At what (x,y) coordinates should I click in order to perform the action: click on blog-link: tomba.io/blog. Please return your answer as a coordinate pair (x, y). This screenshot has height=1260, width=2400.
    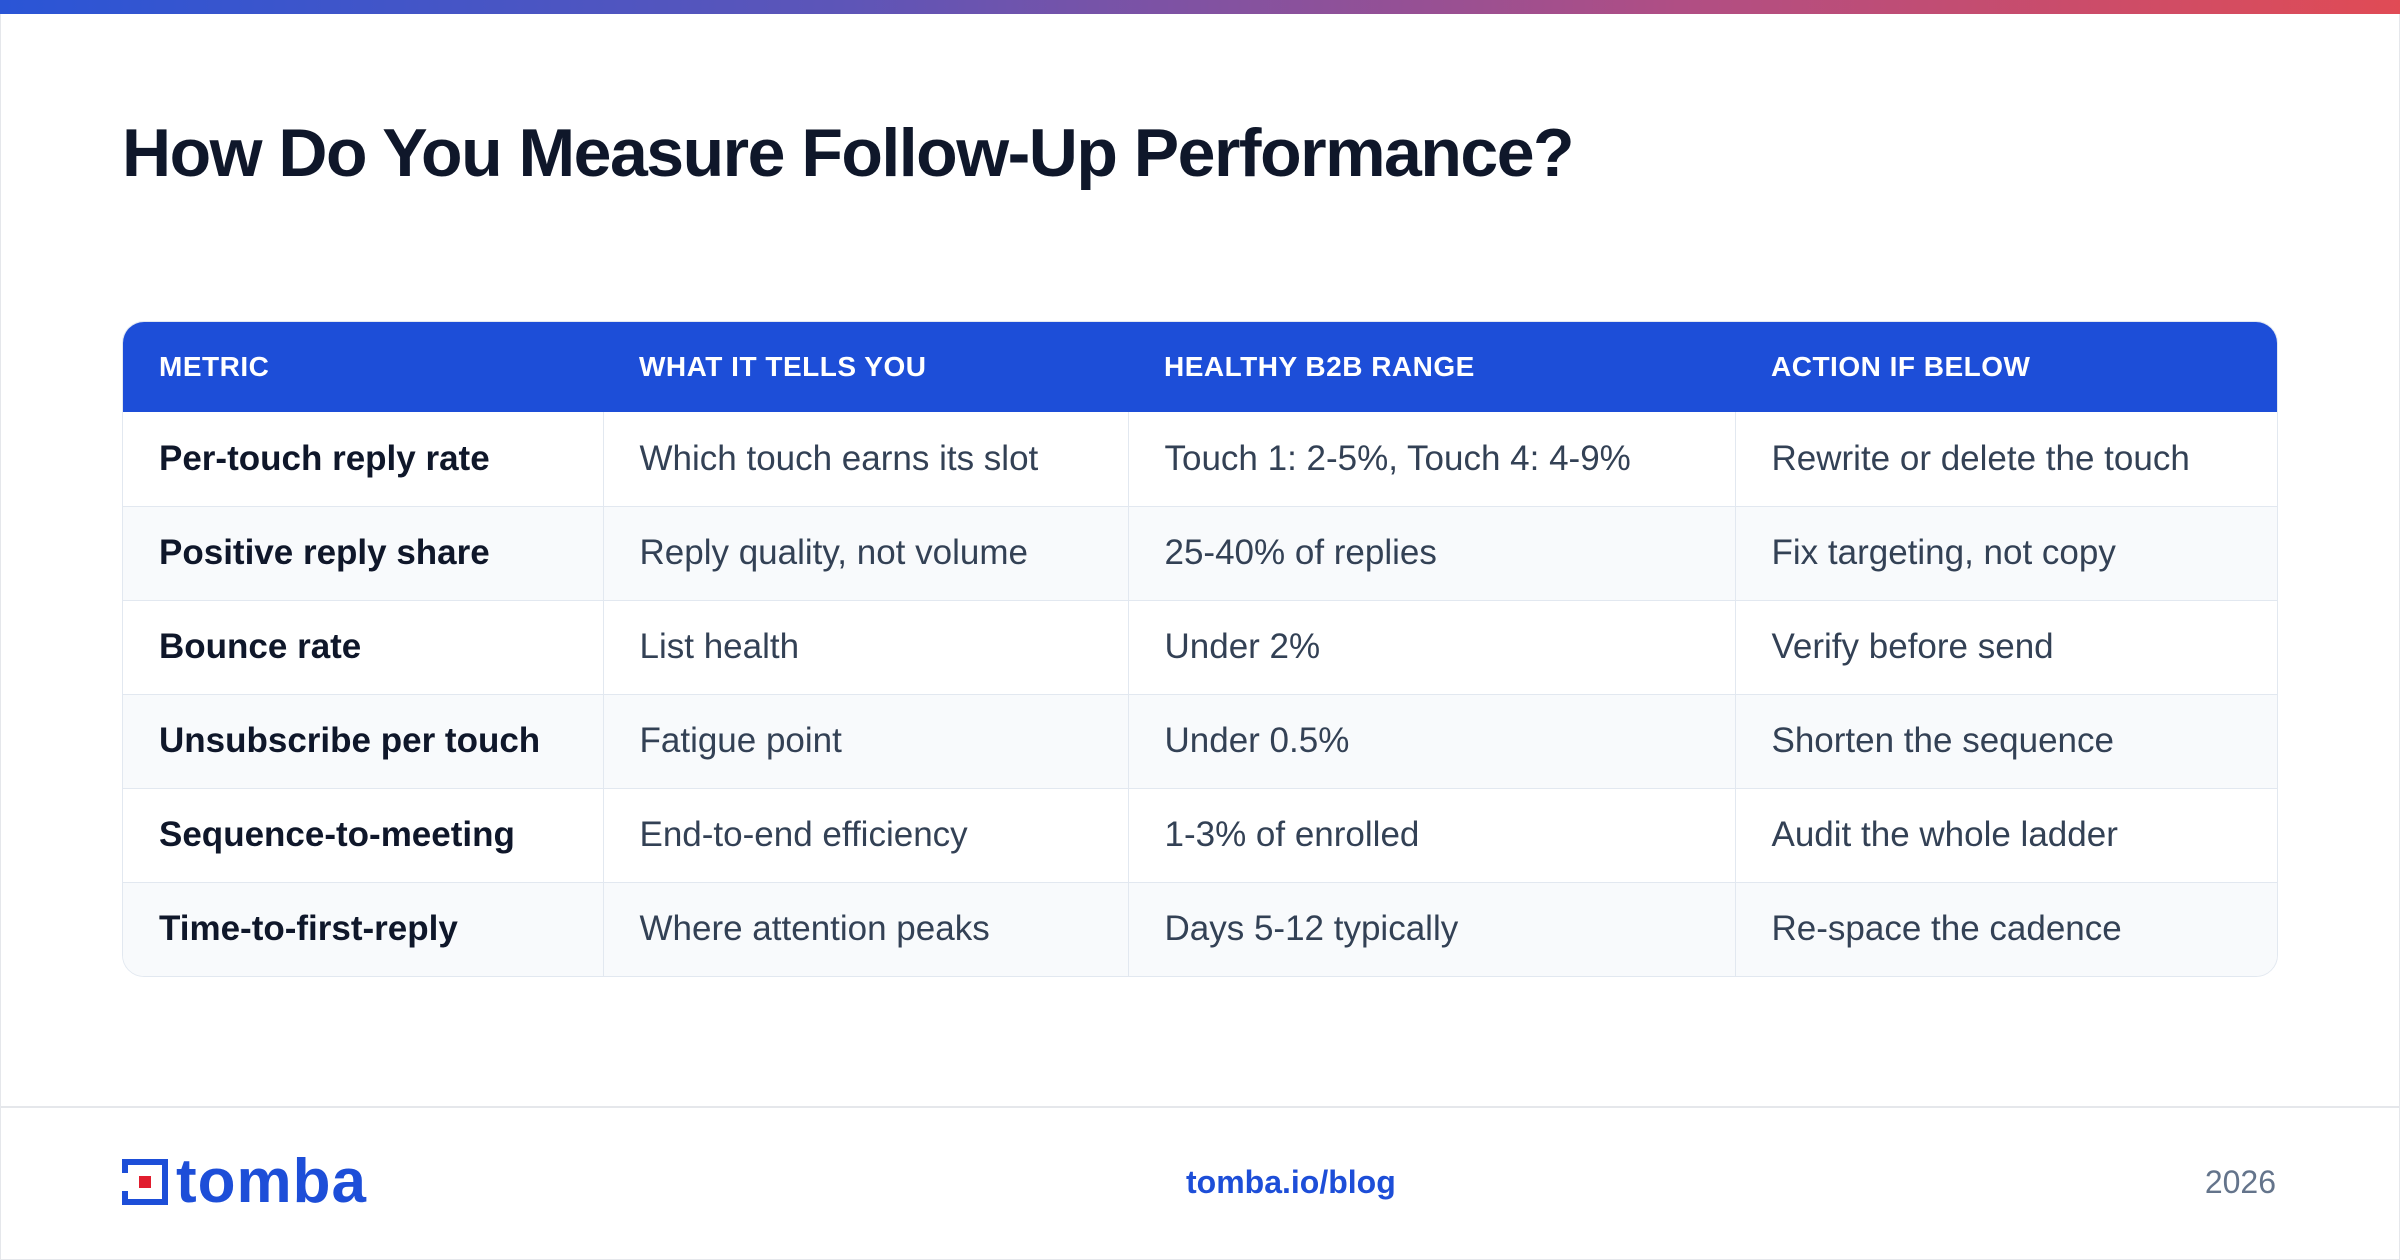
    Looking at the image, I should click on (1291, 1182).